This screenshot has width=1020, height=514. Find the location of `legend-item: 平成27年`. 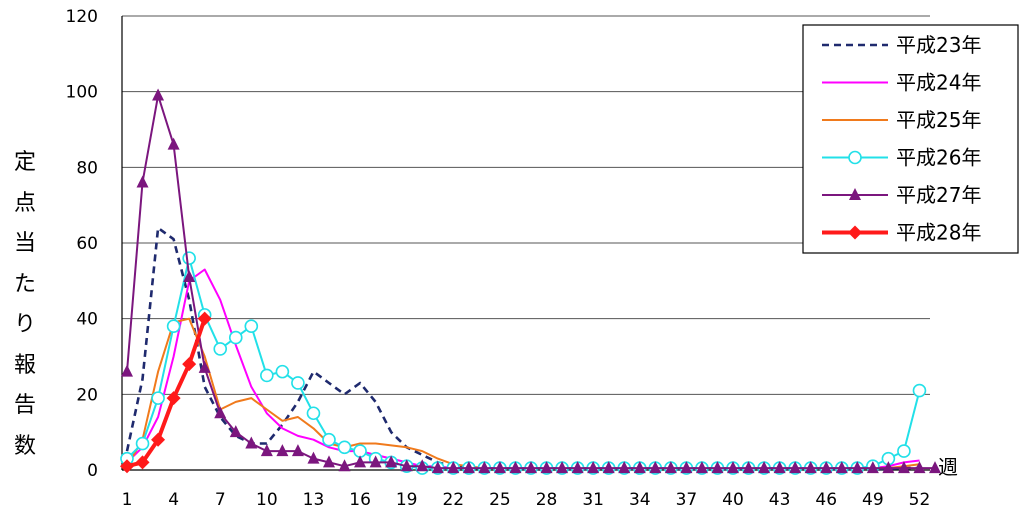

legend-item: 平成27年 is located at coordinates (901, 195).